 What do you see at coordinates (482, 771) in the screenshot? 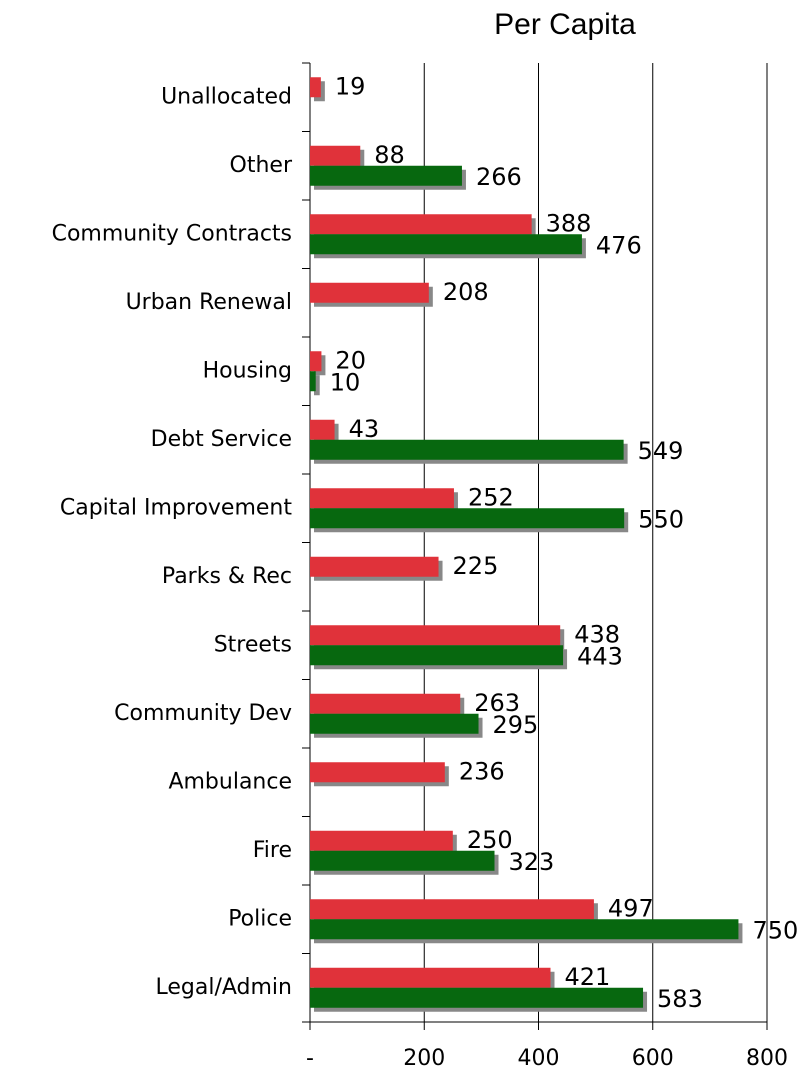
I see `value-label: 236` at bounding box center [482, 771].